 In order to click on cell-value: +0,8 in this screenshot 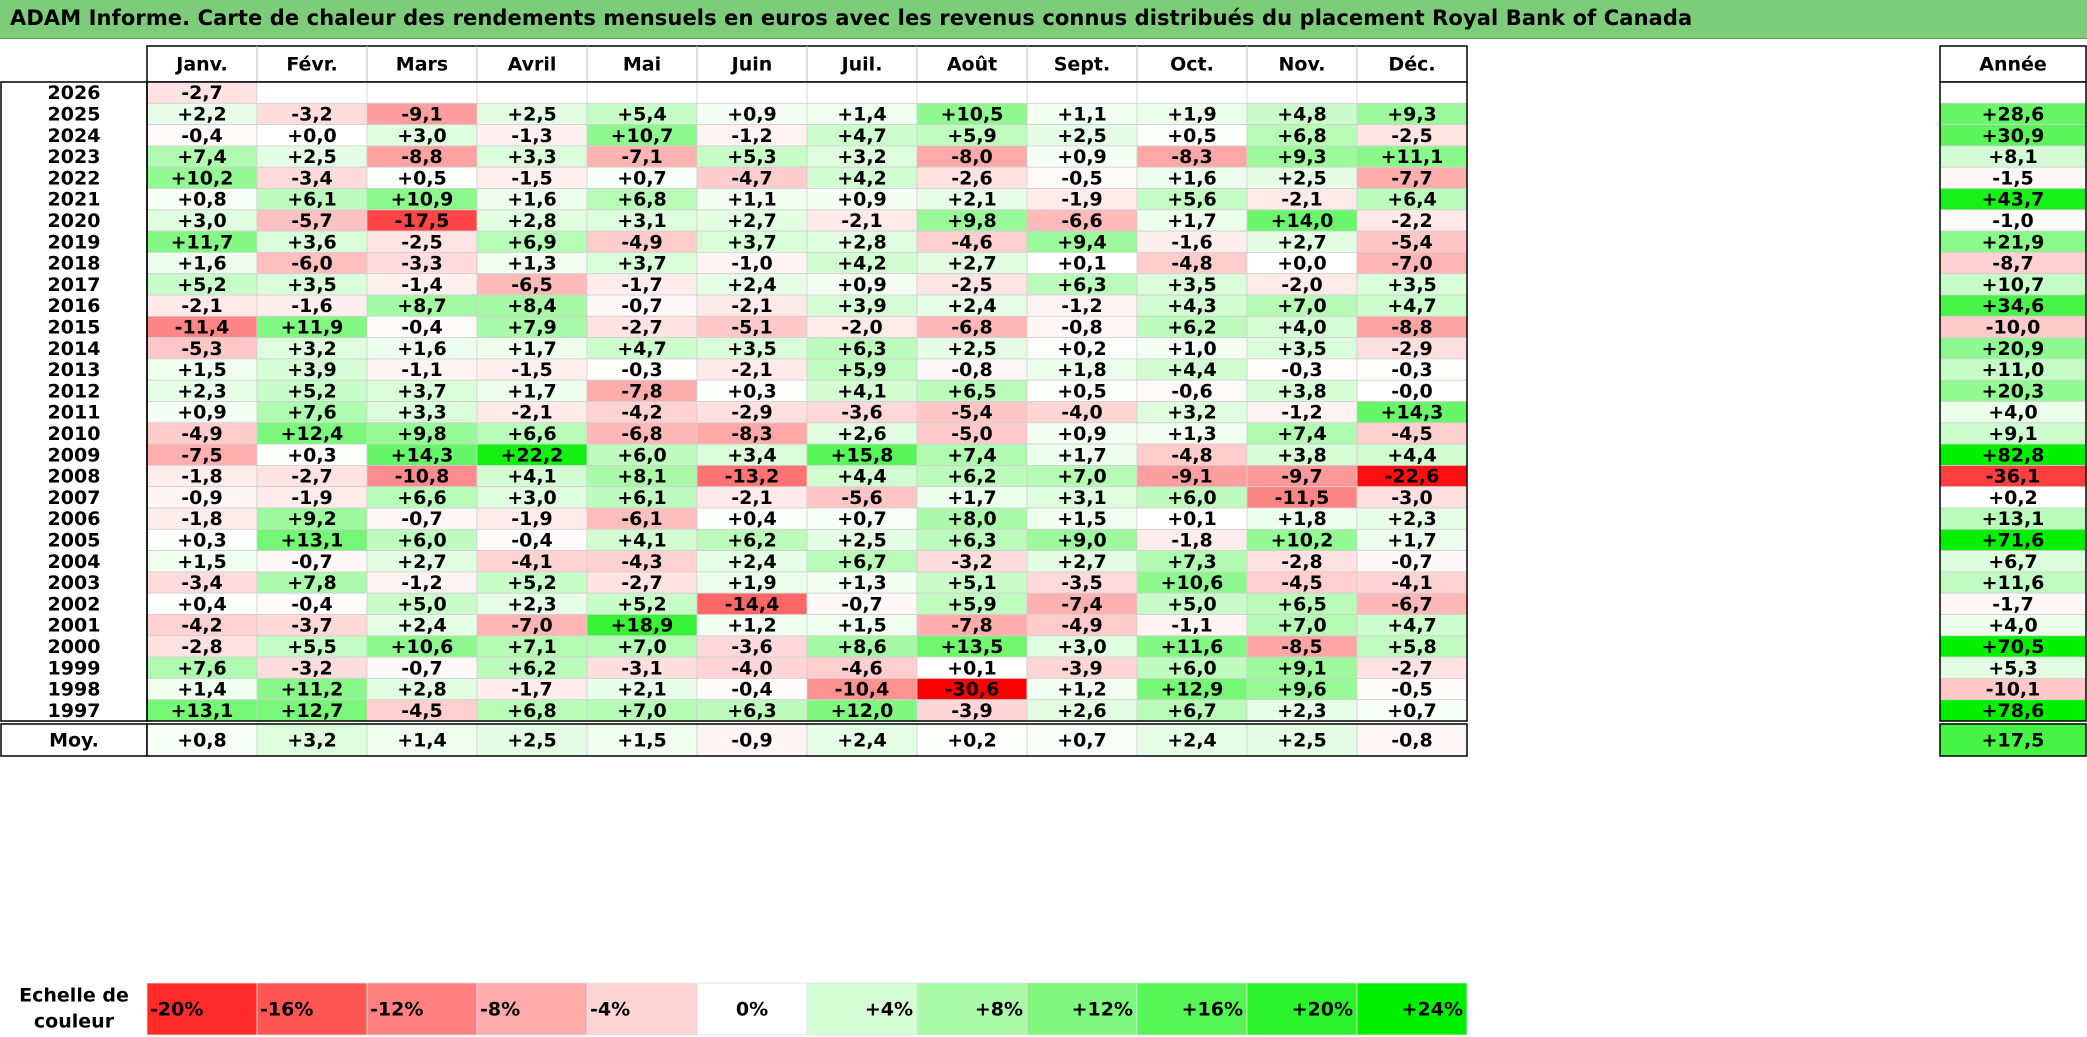, I will do `click(202, 200)`.